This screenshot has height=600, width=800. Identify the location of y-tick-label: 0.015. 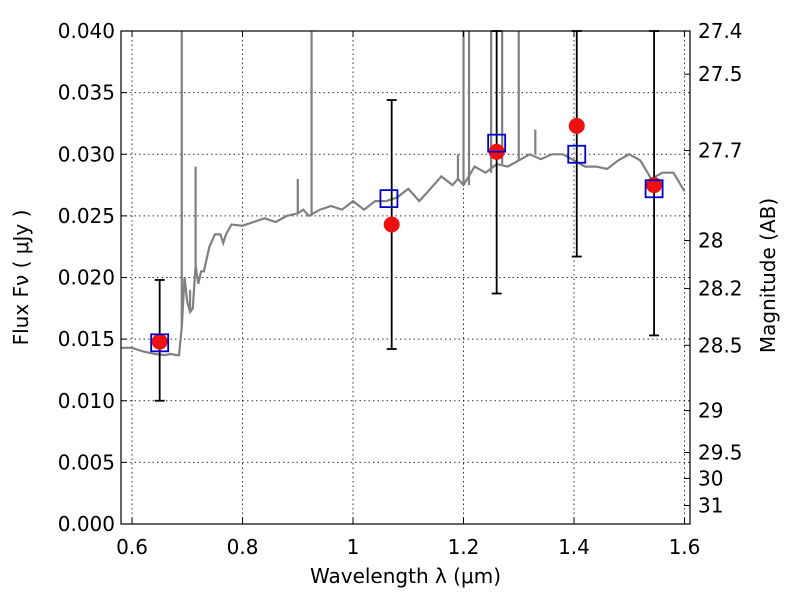
(86, 339).